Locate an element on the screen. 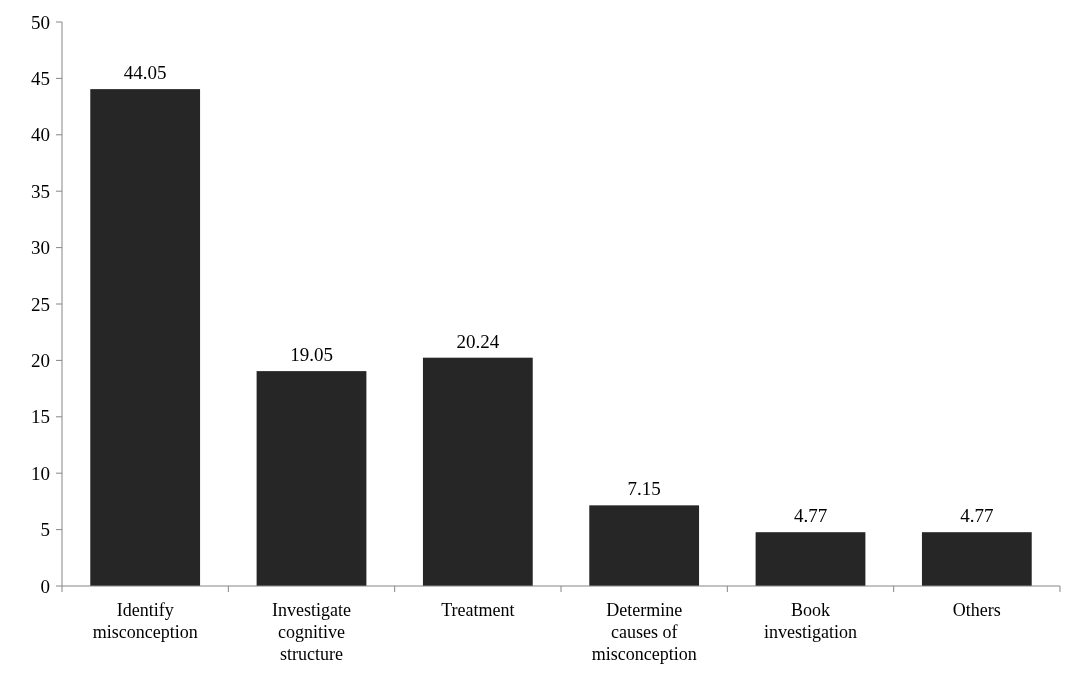 Image resolution: width=1070 pixels, height=682 pixels. y-tick-label: 50 is located at coordinates (40, 22).